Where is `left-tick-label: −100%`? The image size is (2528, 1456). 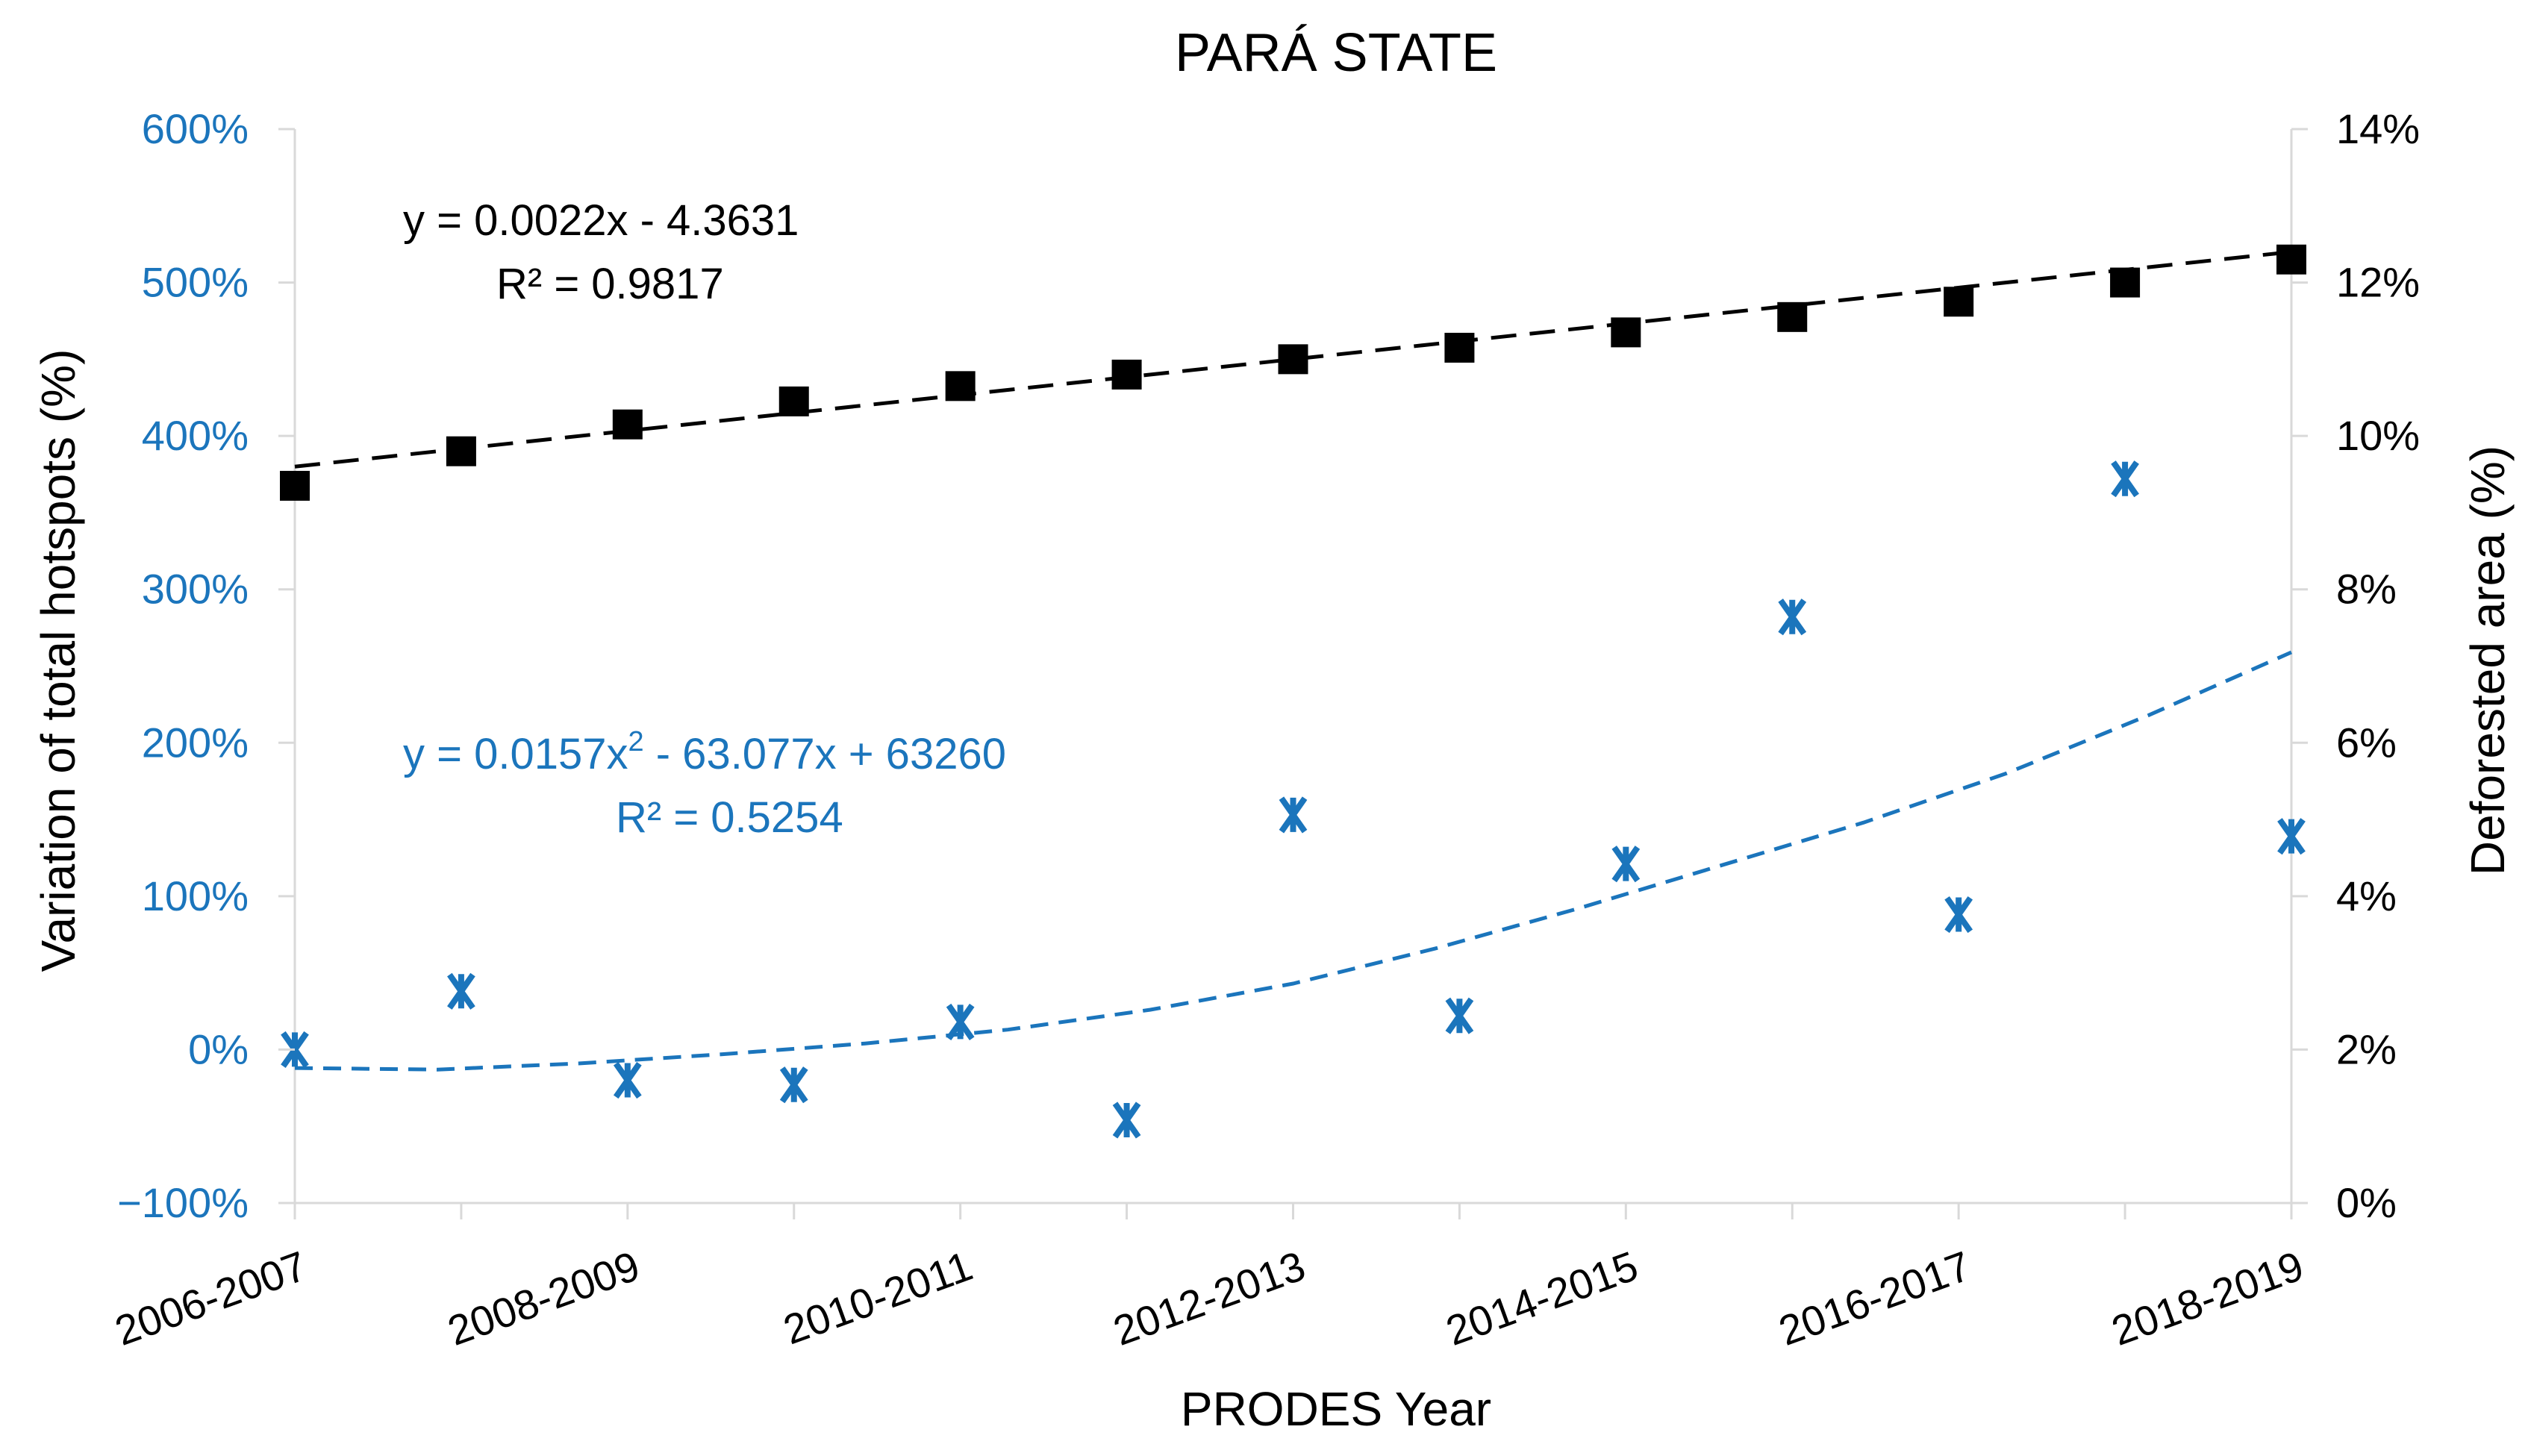
left-tick-label: −100% is located at coordinates (183, 1202).